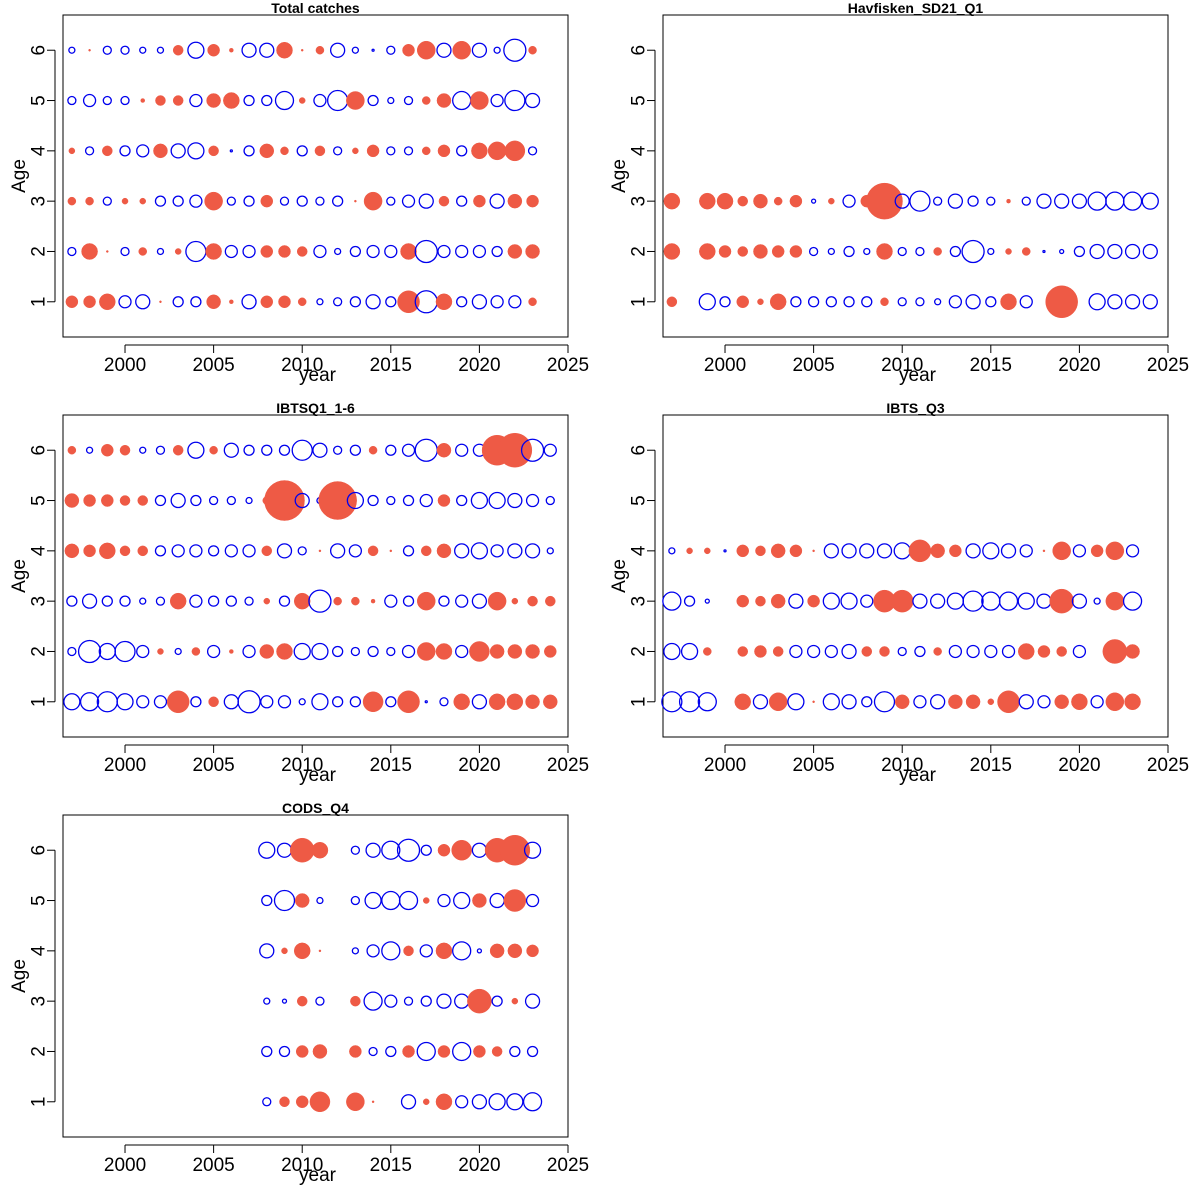  I want to click on y-tick-label: 3, so click(39, 201).